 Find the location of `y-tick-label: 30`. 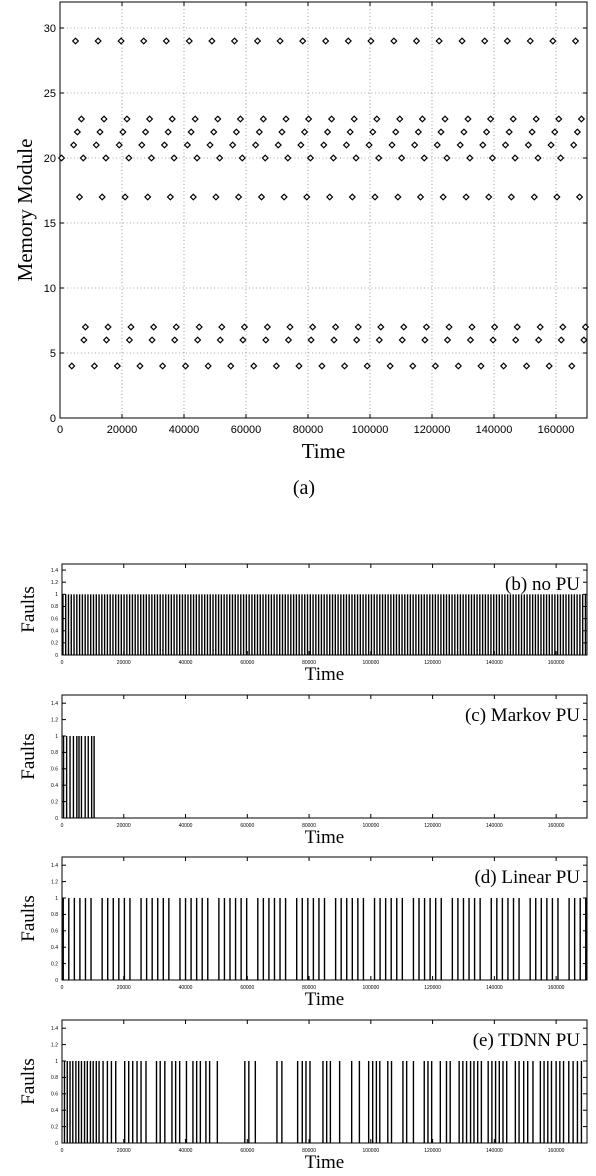

y-tick-label: 30 is located at coordinates (50, 29).